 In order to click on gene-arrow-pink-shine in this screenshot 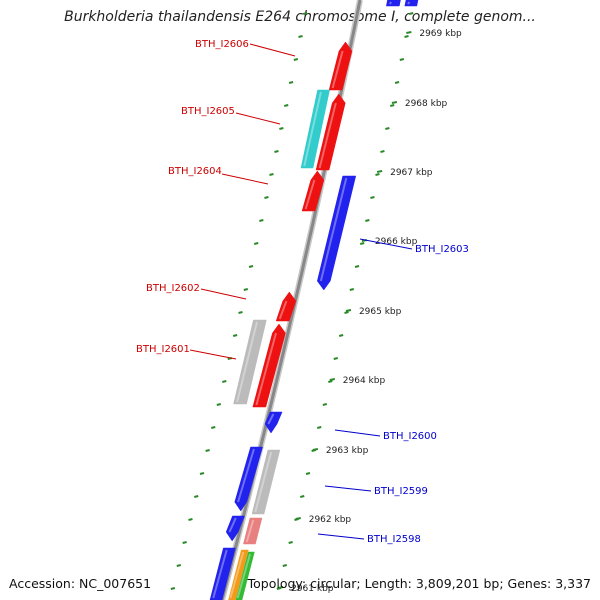, I will do `click(250, 531)`.